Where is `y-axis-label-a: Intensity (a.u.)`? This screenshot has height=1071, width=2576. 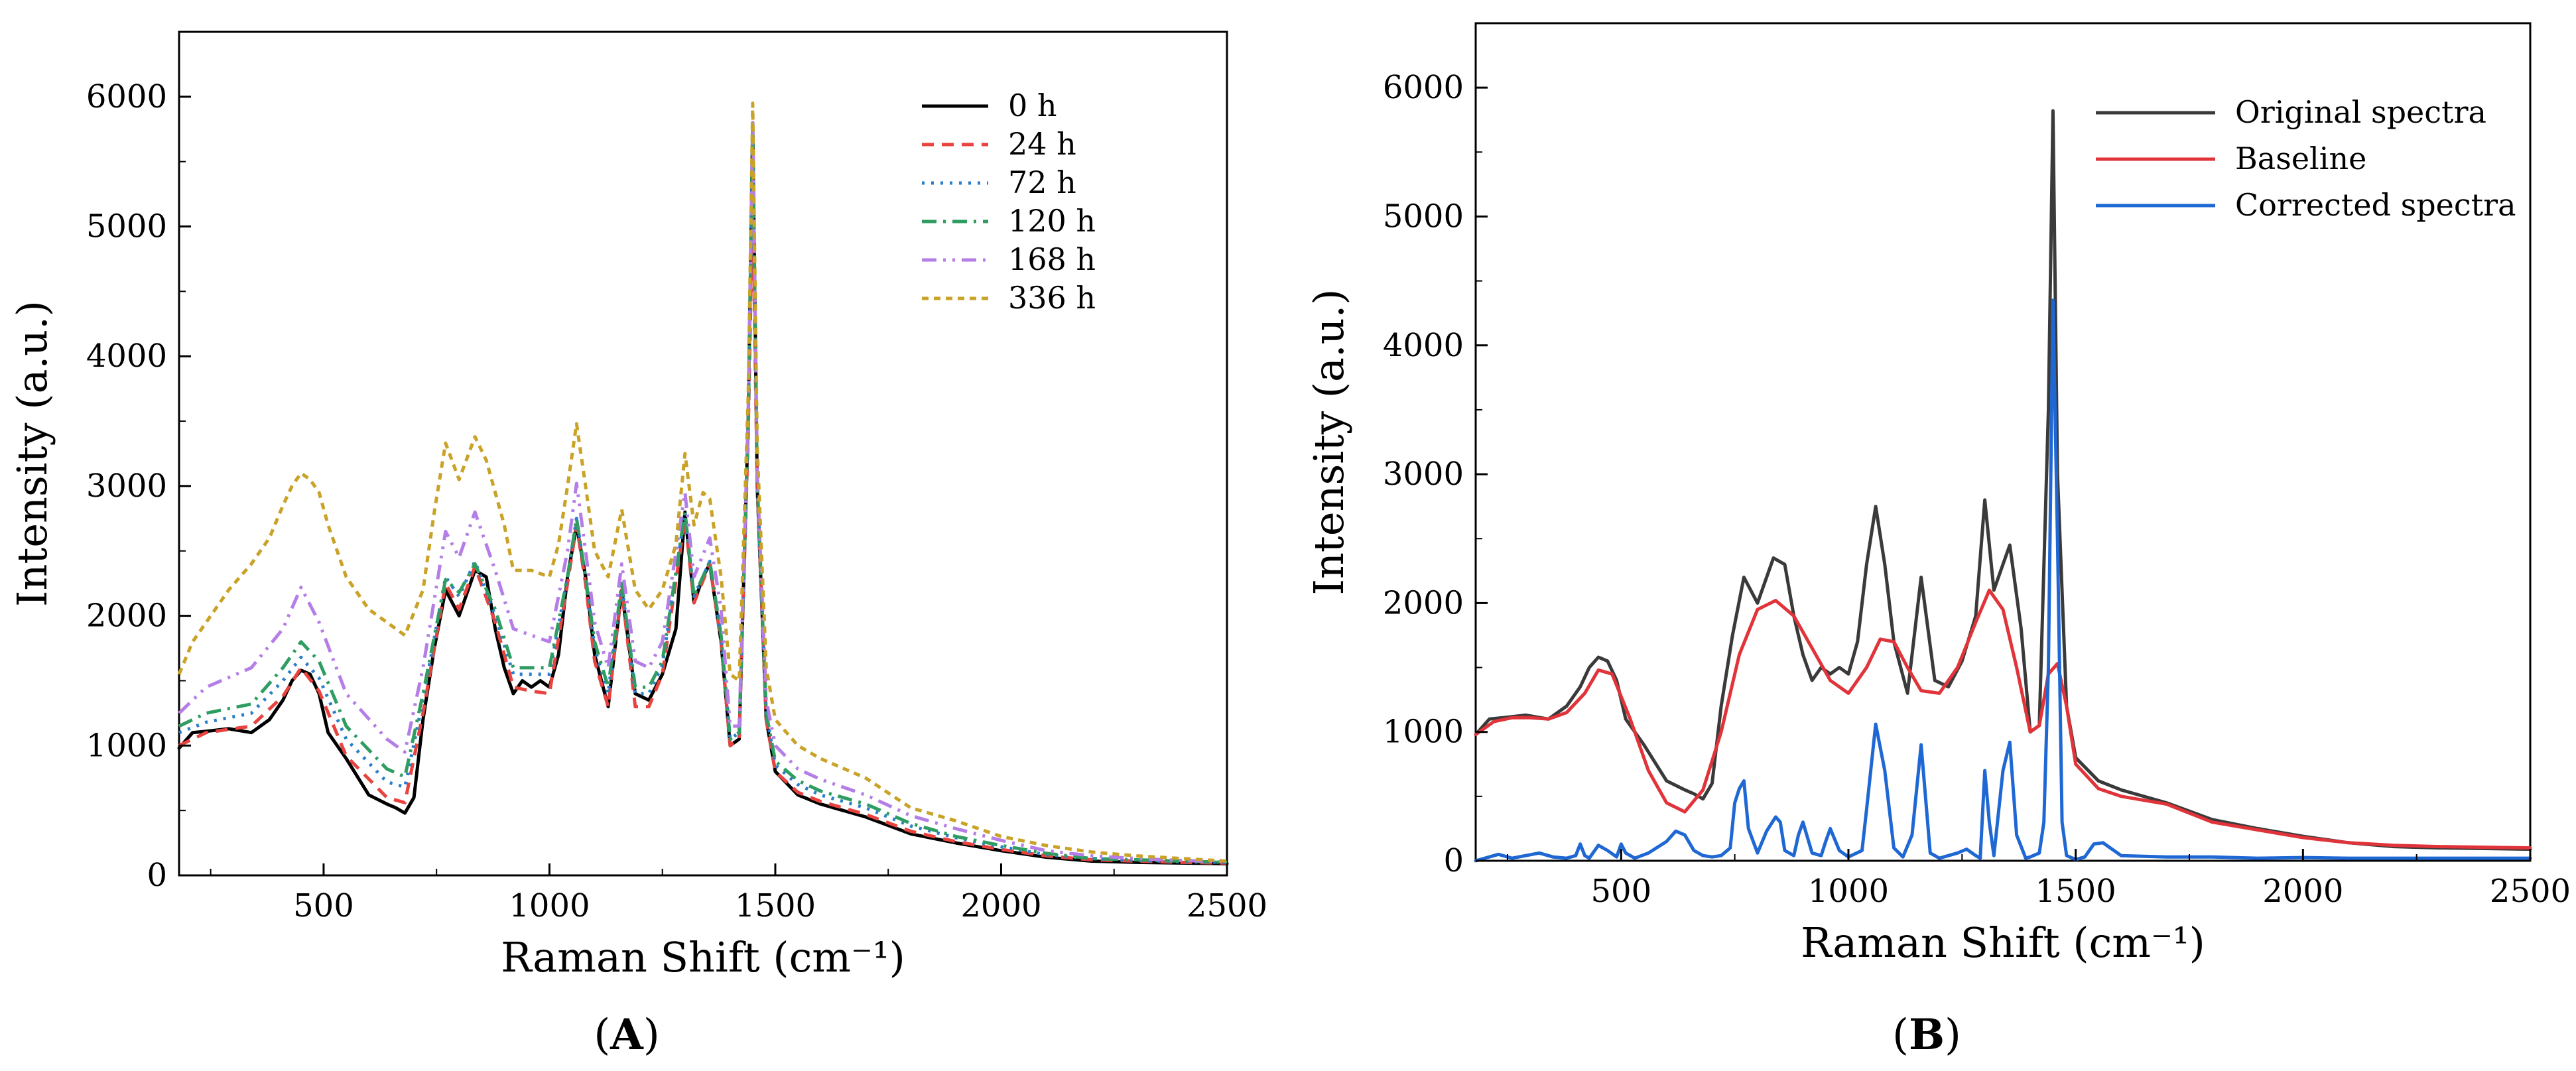 y-axis-label-a: Intensity (a.u.) is located at coordinates (32, 453).